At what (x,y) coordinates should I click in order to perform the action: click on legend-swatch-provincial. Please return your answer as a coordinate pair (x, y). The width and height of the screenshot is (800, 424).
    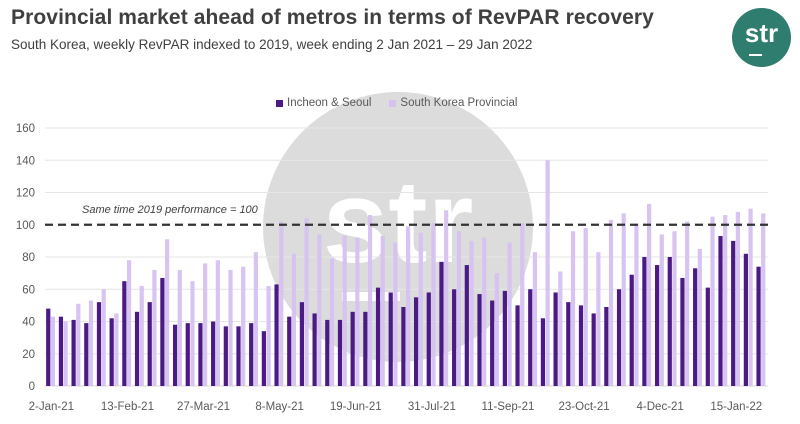
    Looking at the image, I should click on (393, 103).